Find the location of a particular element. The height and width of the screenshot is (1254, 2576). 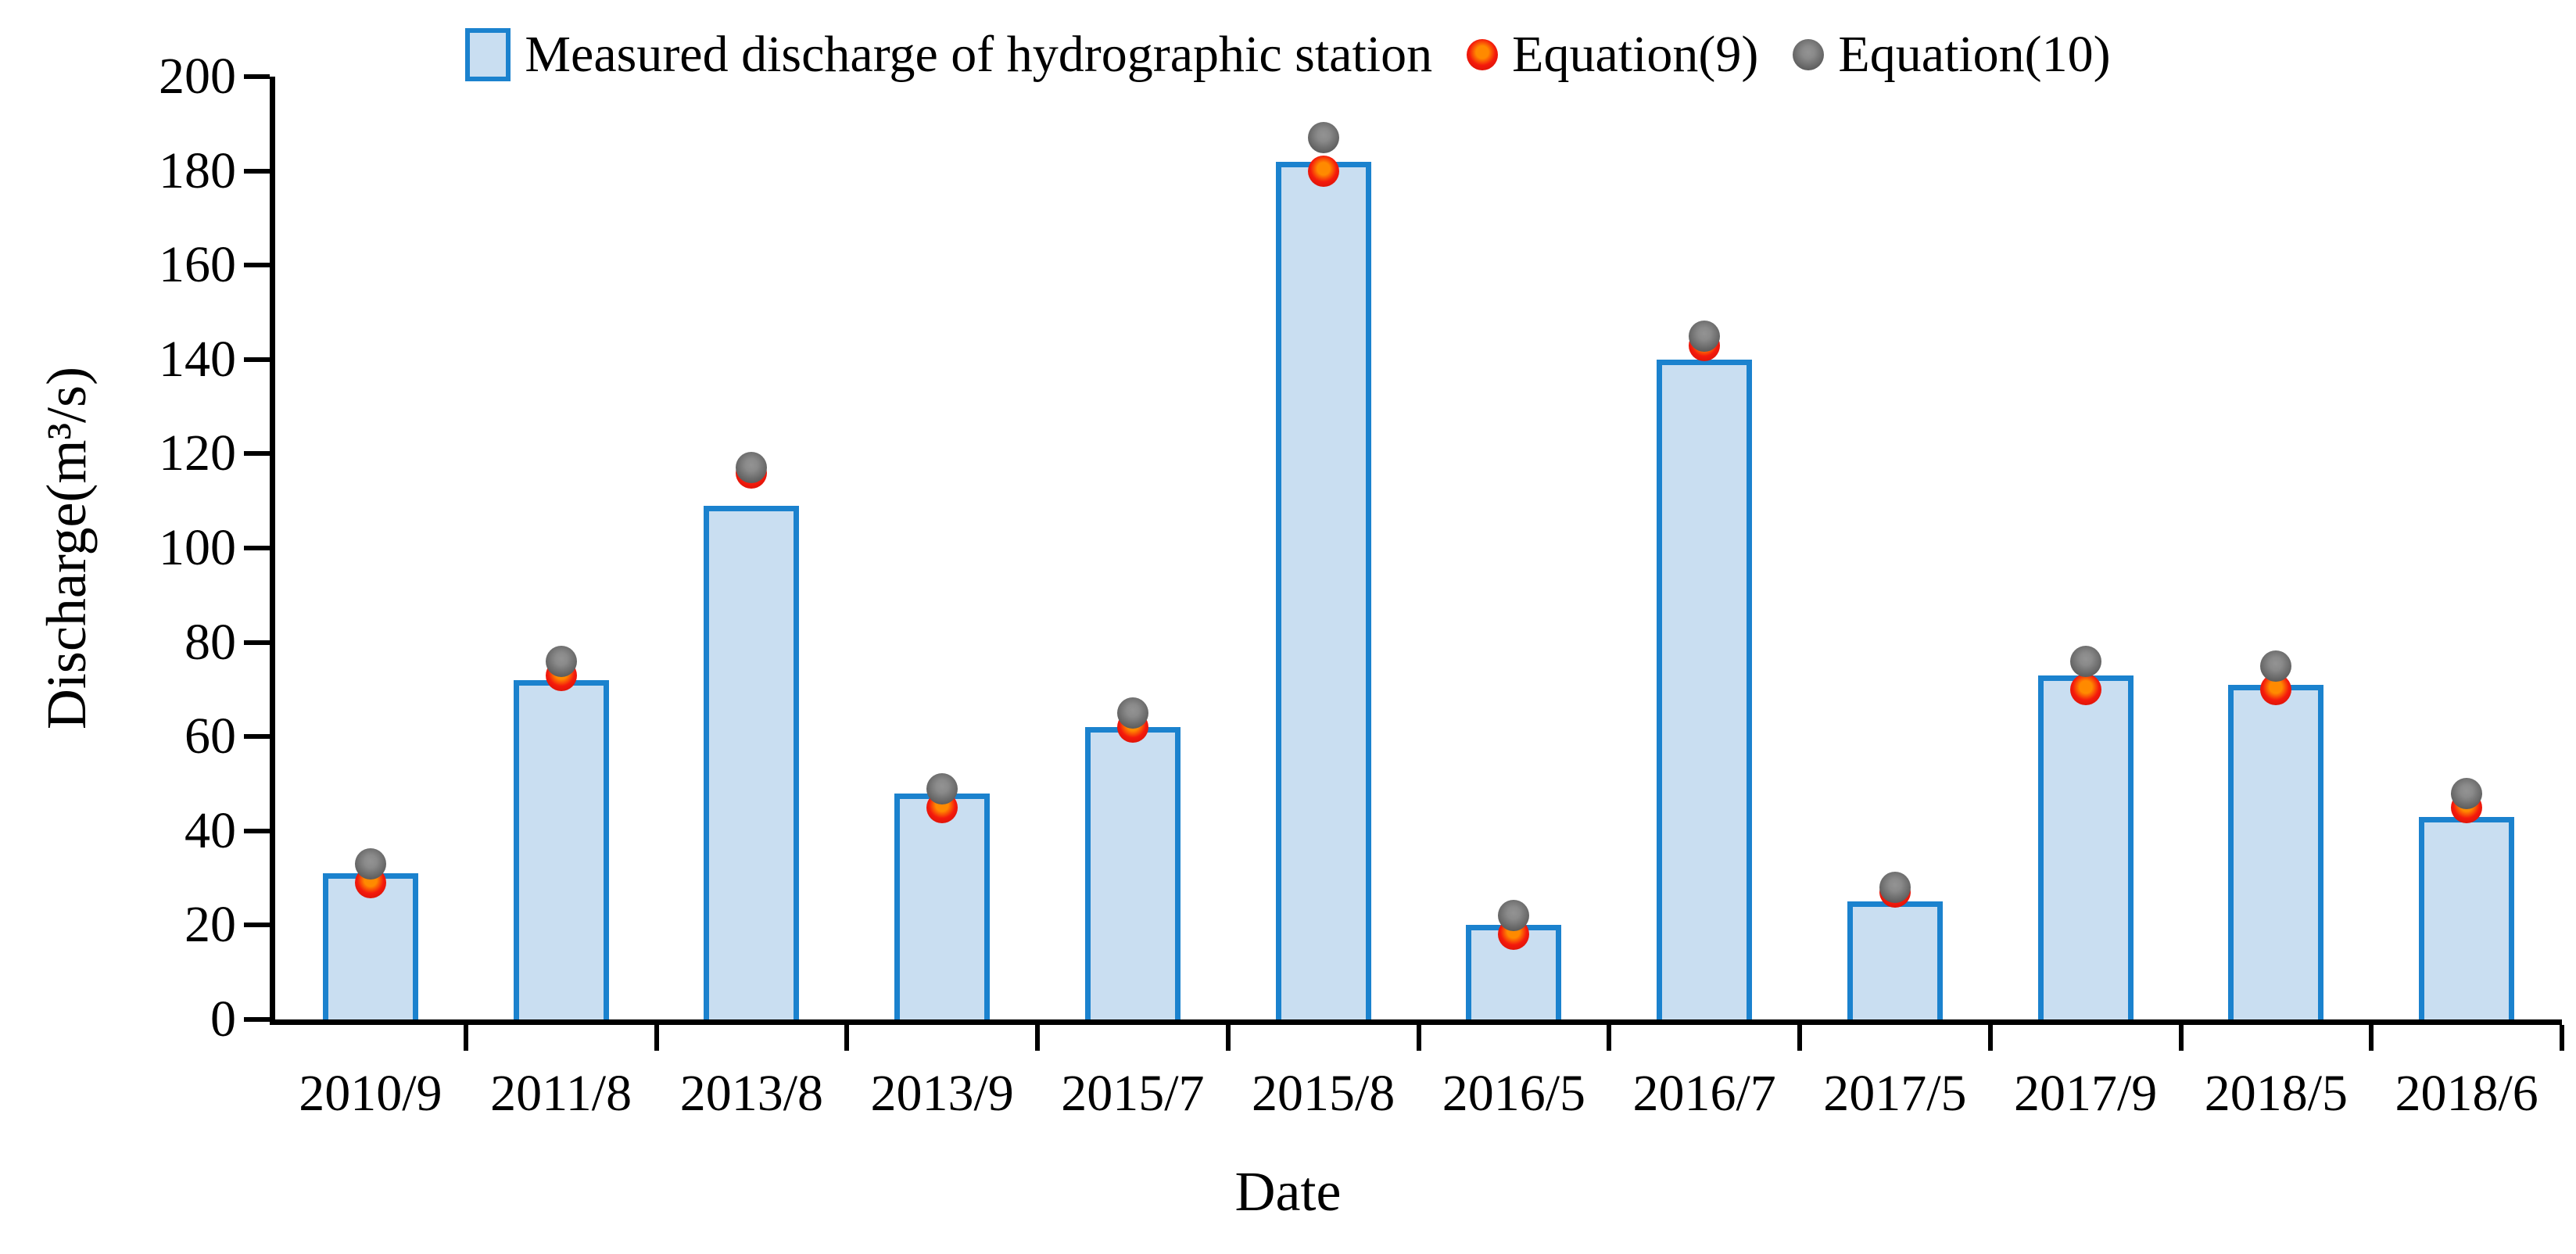

x-tick-label: 2010/9 is located at coordinates (370, 1093).